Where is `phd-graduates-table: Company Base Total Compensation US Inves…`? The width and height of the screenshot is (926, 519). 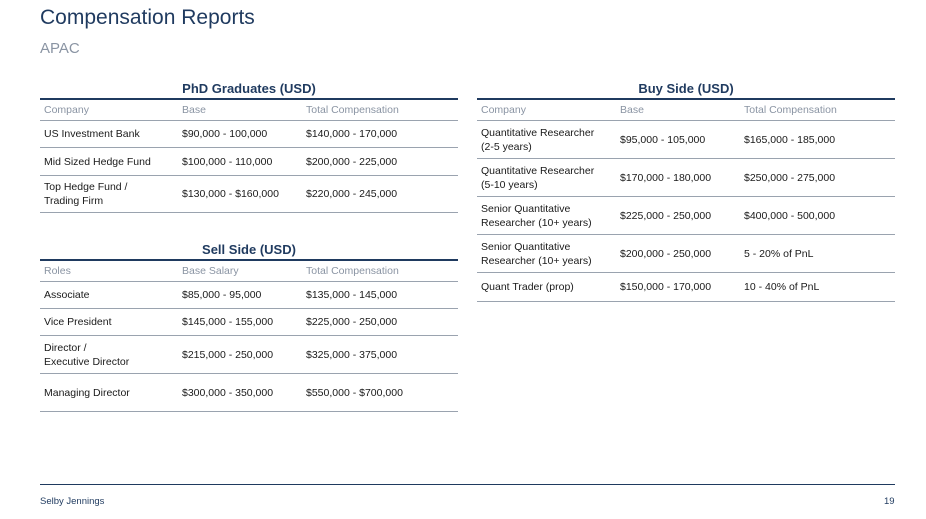
phd-graduates-table: Company Base Total Compensation US Inves… is located at coordinates (249, 155).